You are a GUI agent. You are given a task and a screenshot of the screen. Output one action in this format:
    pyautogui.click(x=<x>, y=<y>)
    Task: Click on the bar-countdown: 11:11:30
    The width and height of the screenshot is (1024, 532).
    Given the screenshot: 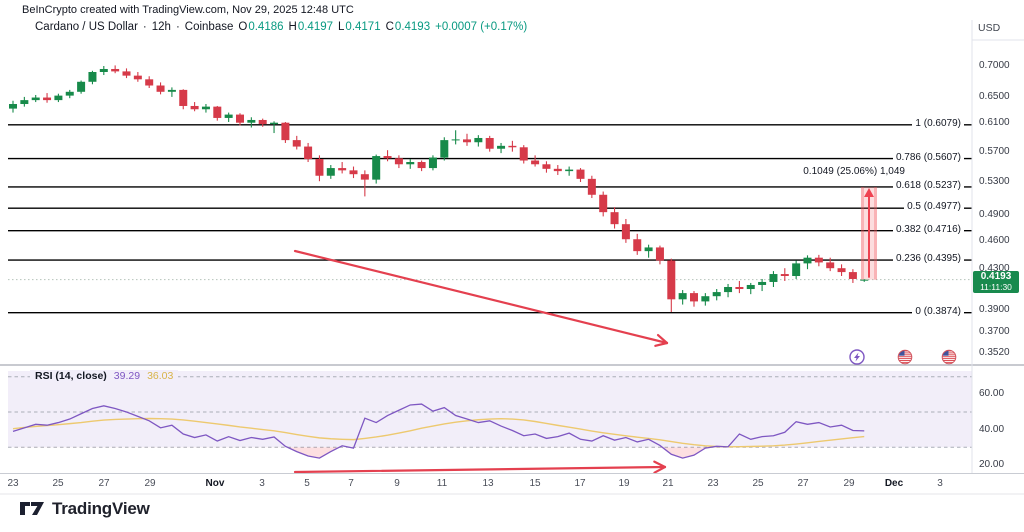 What is the action you would take?
    pyautogui.click(x=996, y=286)
    